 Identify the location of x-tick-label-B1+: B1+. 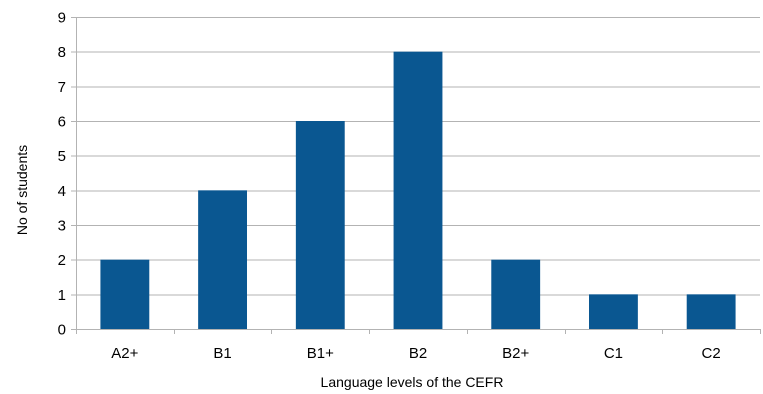
(320, 353).